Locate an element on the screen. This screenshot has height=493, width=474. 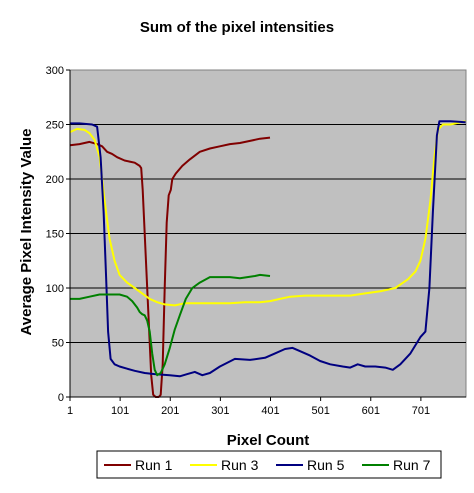
y-tick-label: 250 is located at coordinates (55, 126).